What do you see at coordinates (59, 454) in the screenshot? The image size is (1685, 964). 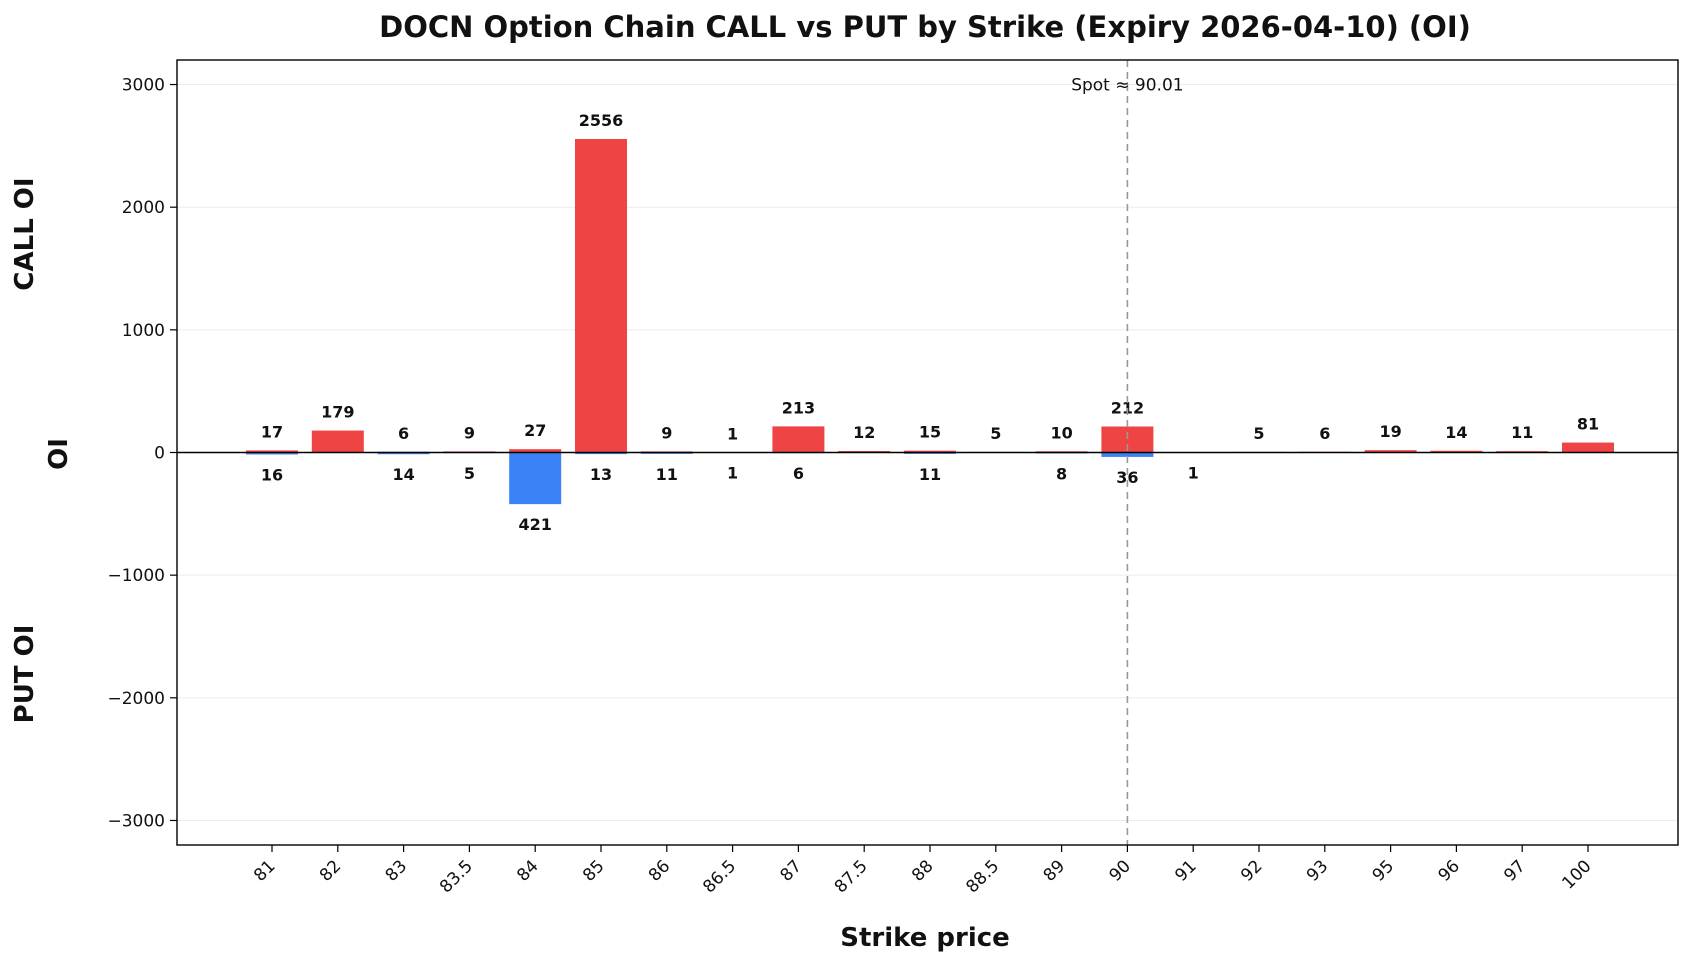 I see `y-axis-label: OI` at bounding box center [59, 454].